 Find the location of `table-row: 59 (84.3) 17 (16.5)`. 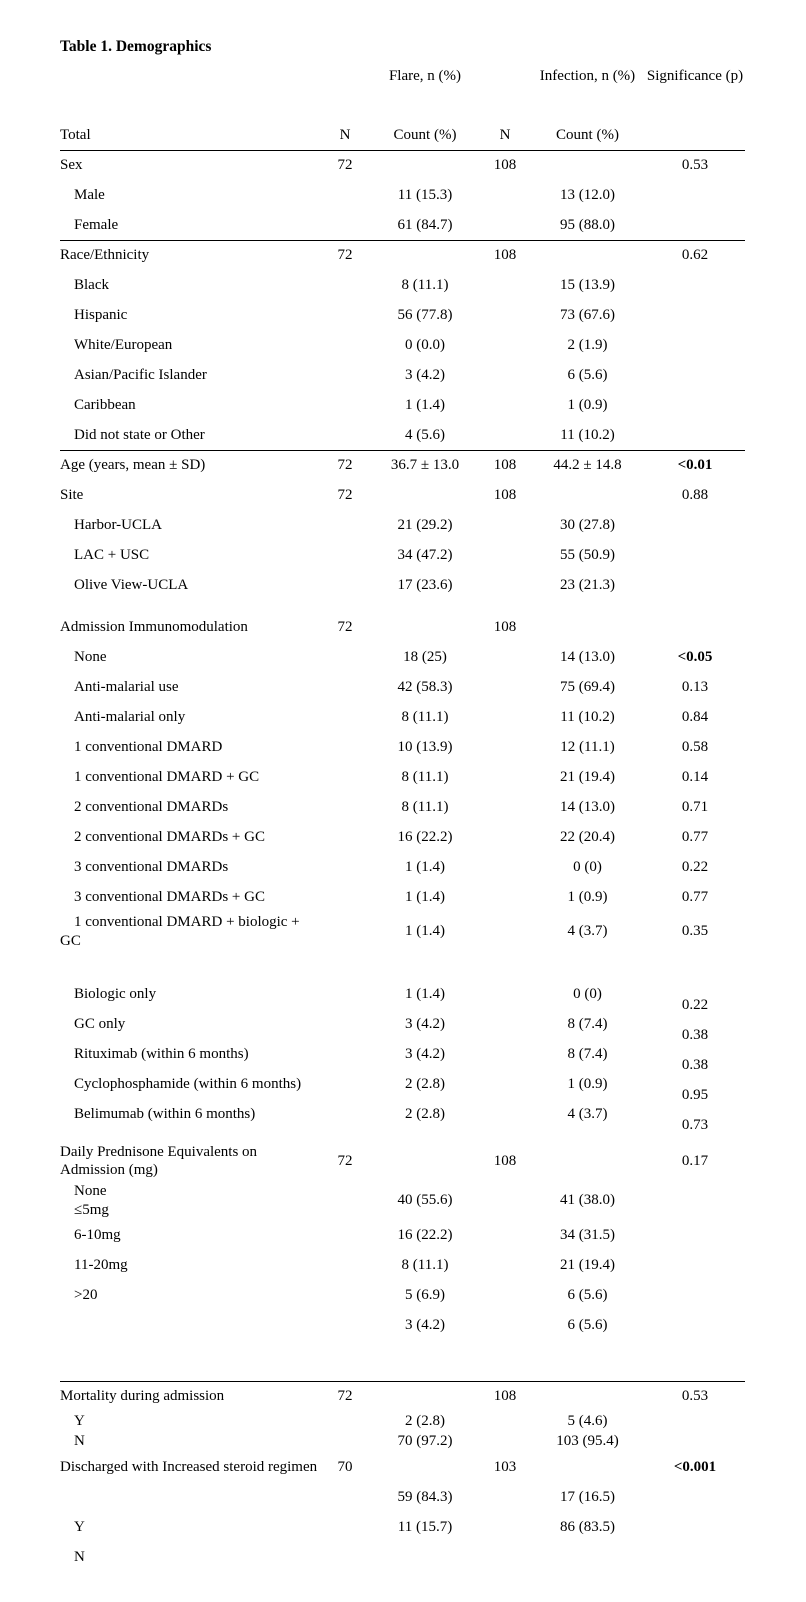

table-row: 59 (84.3) 17 (16.5) is located at coordinates (402, 1497).